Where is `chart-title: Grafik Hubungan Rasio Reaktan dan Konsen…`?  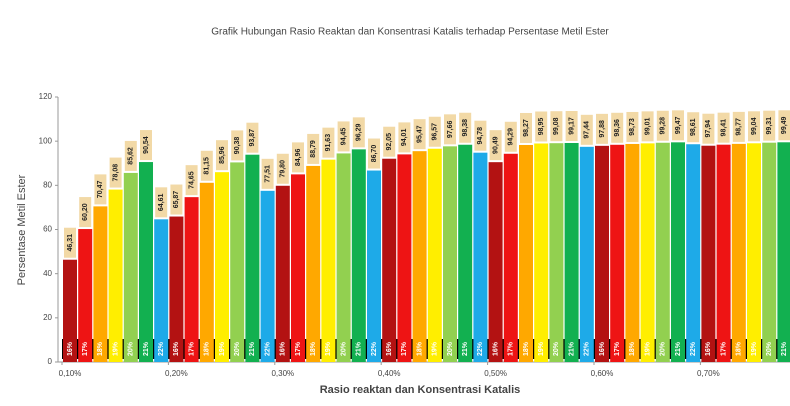
chart-title: Grafik Hubungan Rasio Reaktan dan Konsen… is located at coordinates (410, 32).